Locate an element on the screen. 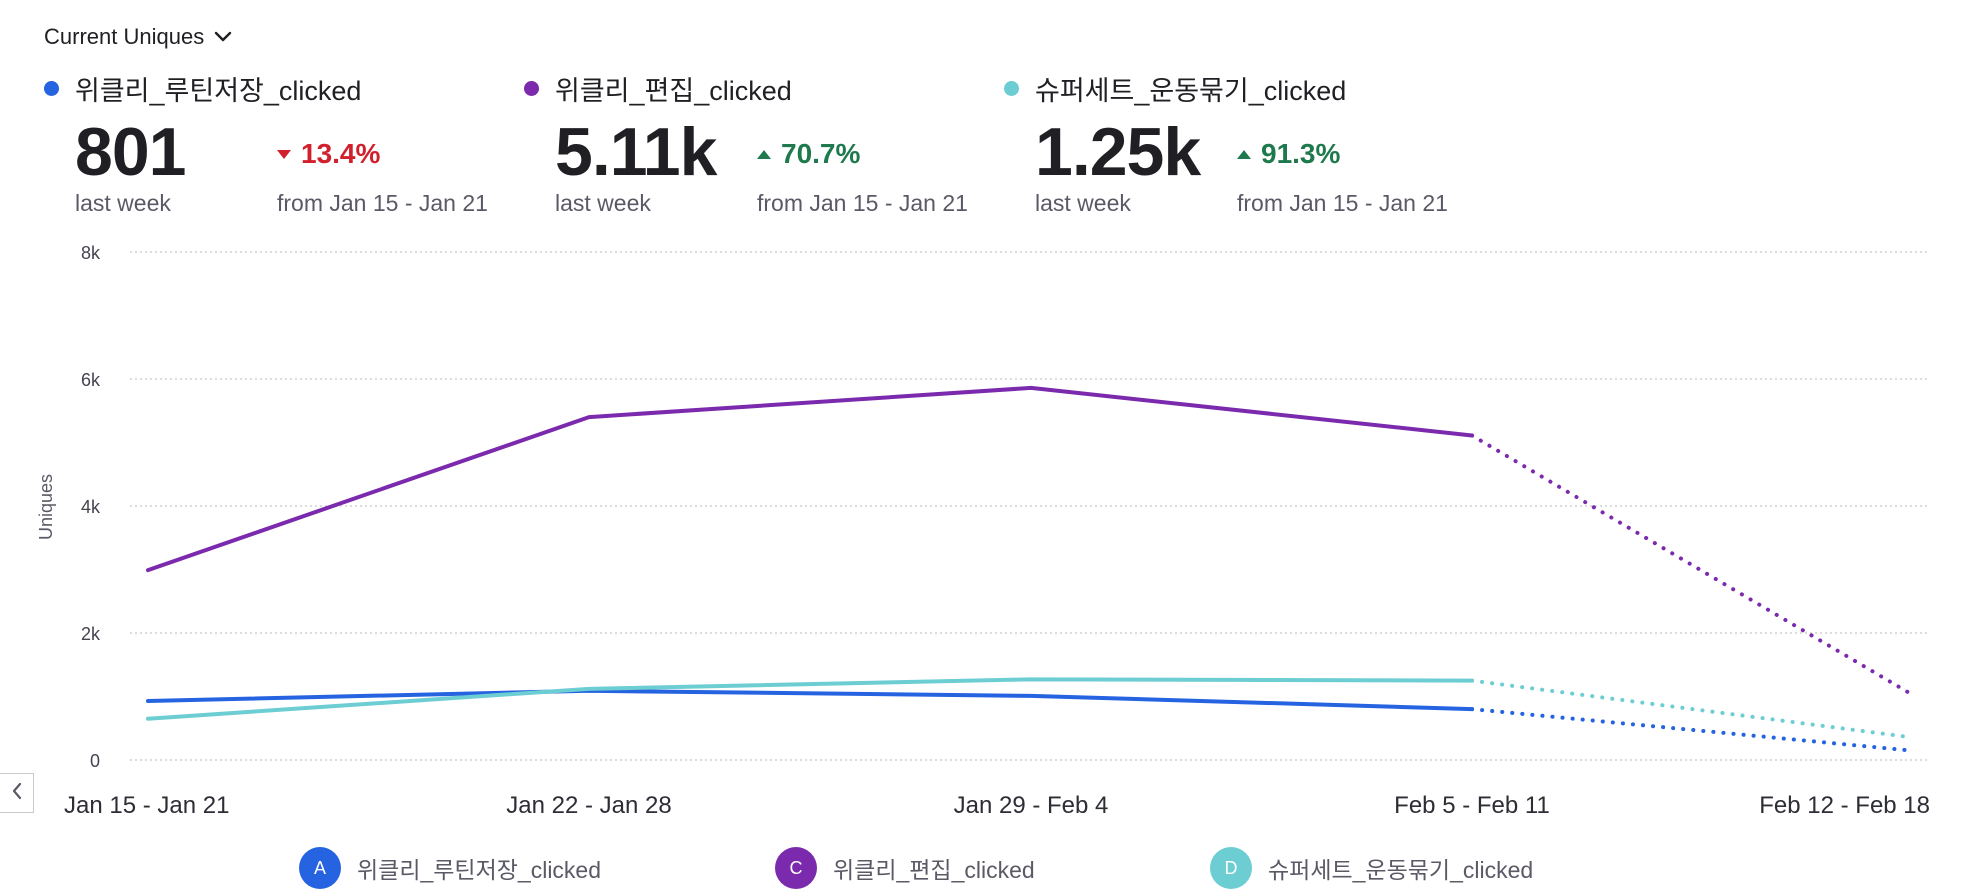 Image resolution: width=1962 pixels, height=894 pixels. scroll-left-button is located at coordinates (17, 793).